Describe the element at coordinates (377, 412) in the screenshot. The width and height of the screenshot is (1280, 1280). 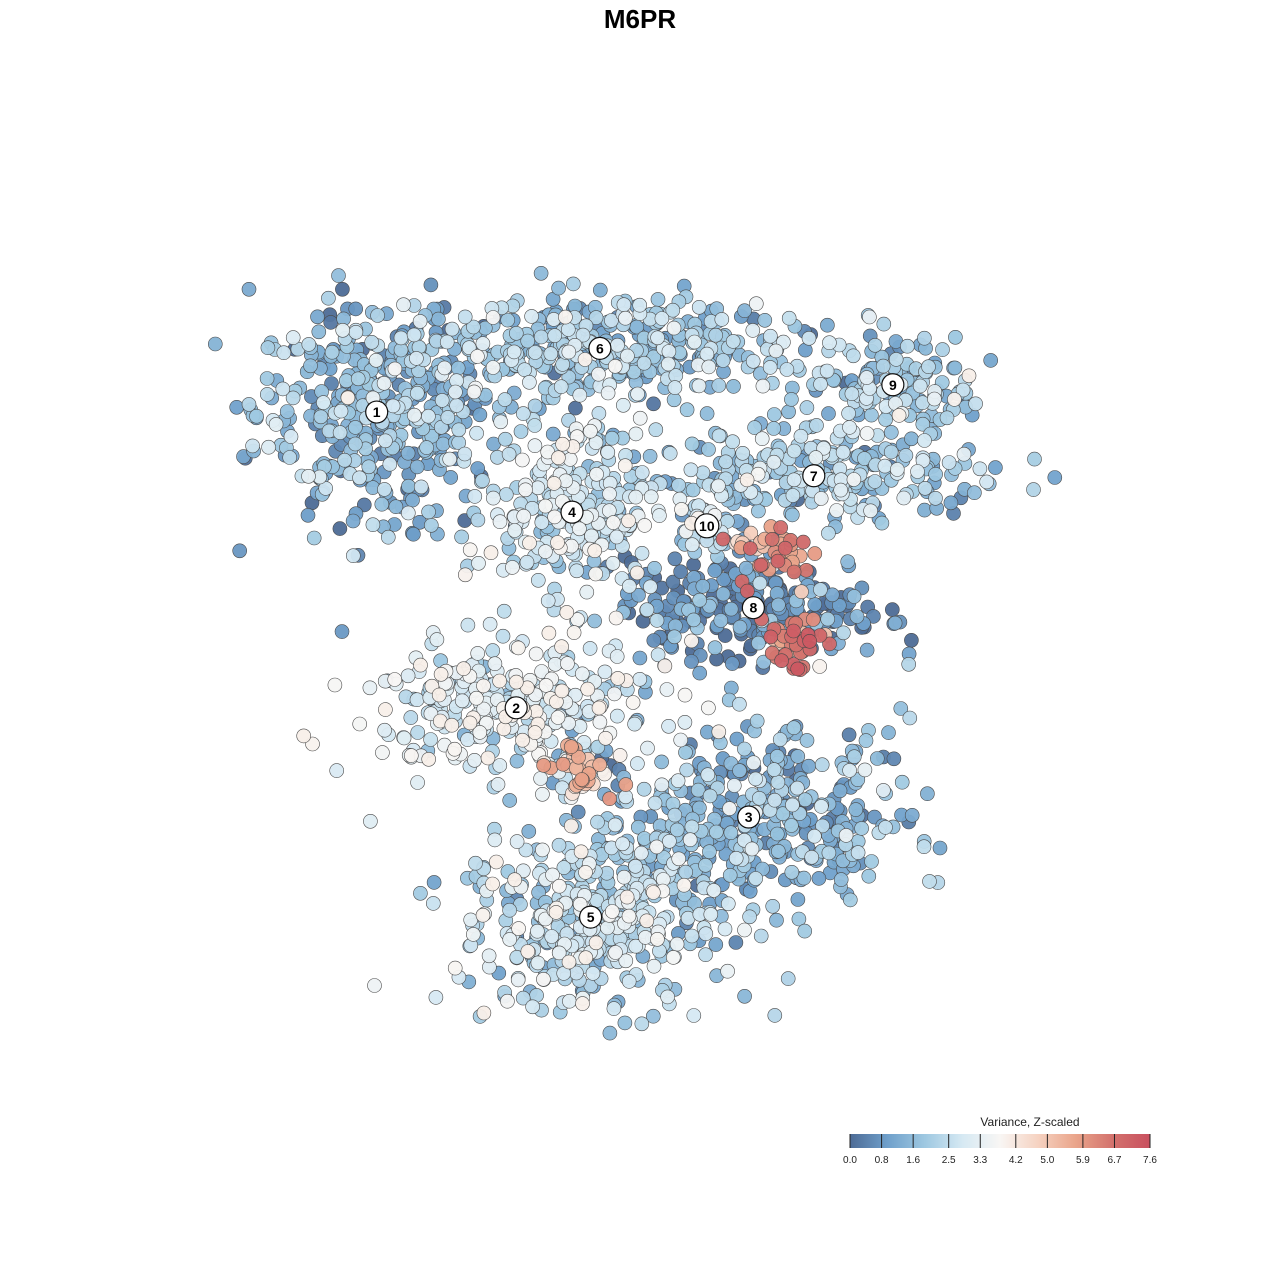
I see `cluster-label-1: 1` at that location.